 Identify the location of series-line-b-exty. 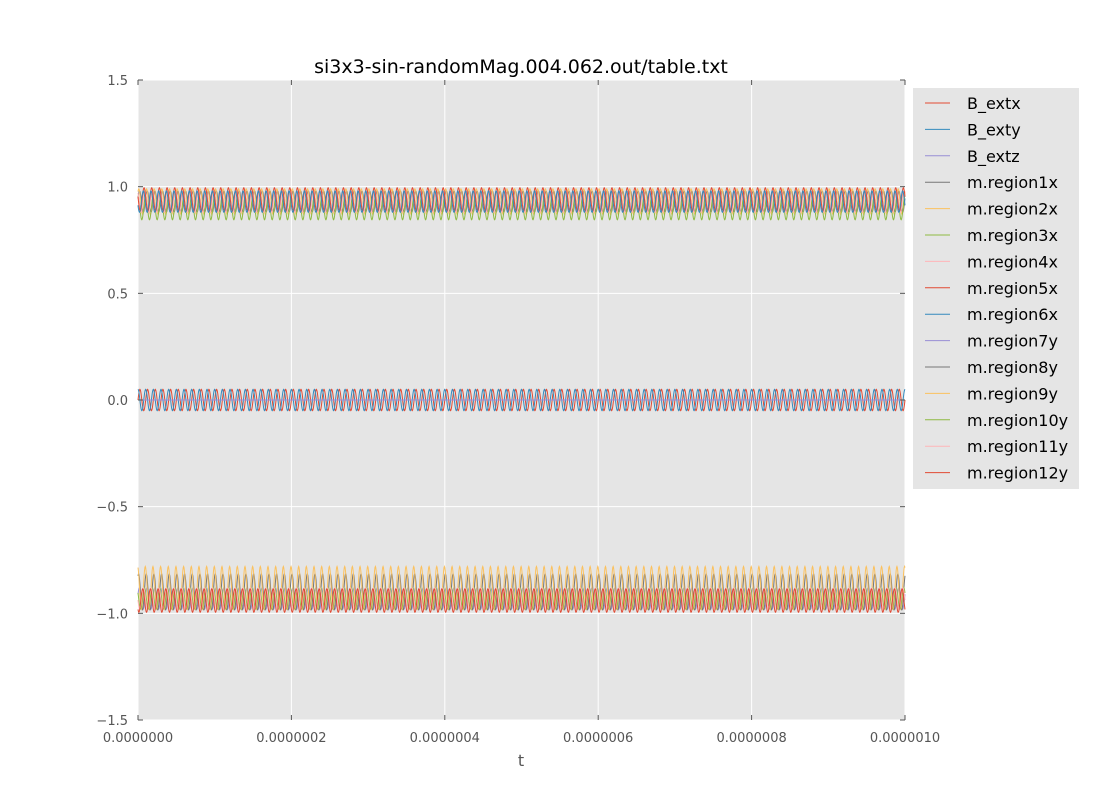
(521, 400).